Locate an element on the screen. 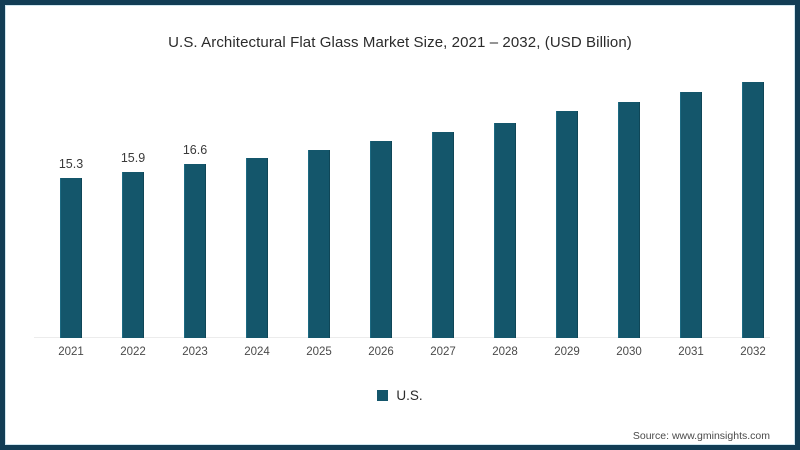 The height and width of the screenshot is (450, 800). x-axis-label-2030: 2030 is located at coordinates (629, 352).